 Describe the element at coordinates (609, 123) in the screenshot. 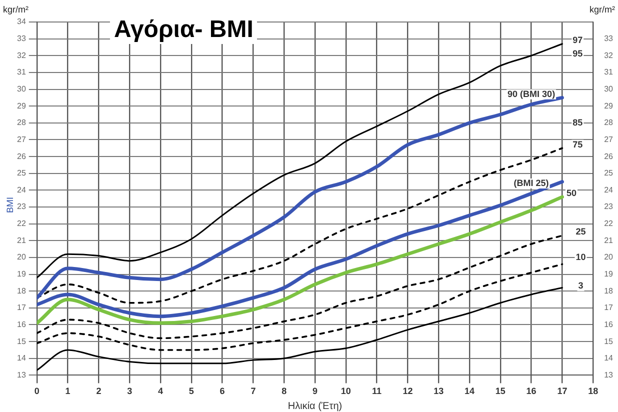

I see `y2-tick-label: 28` at that location.